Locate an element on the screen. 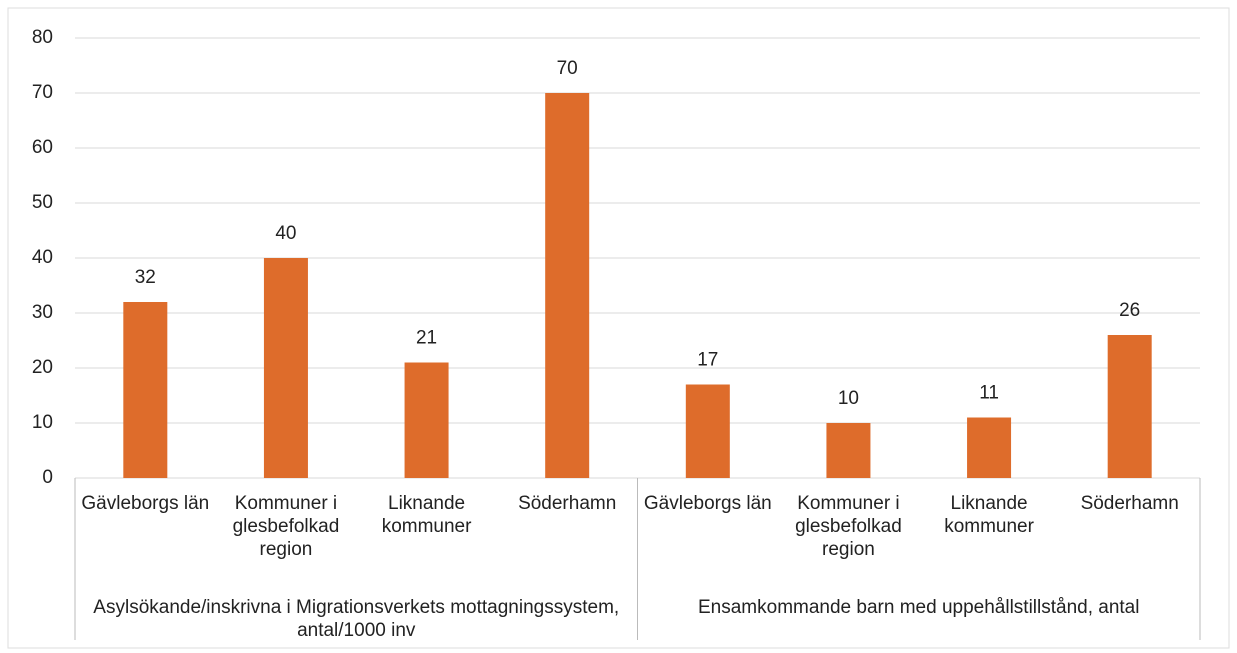 This screenshot has height=653, width=1237. y-tick-label: 30 is located at coordinates (42, 312).